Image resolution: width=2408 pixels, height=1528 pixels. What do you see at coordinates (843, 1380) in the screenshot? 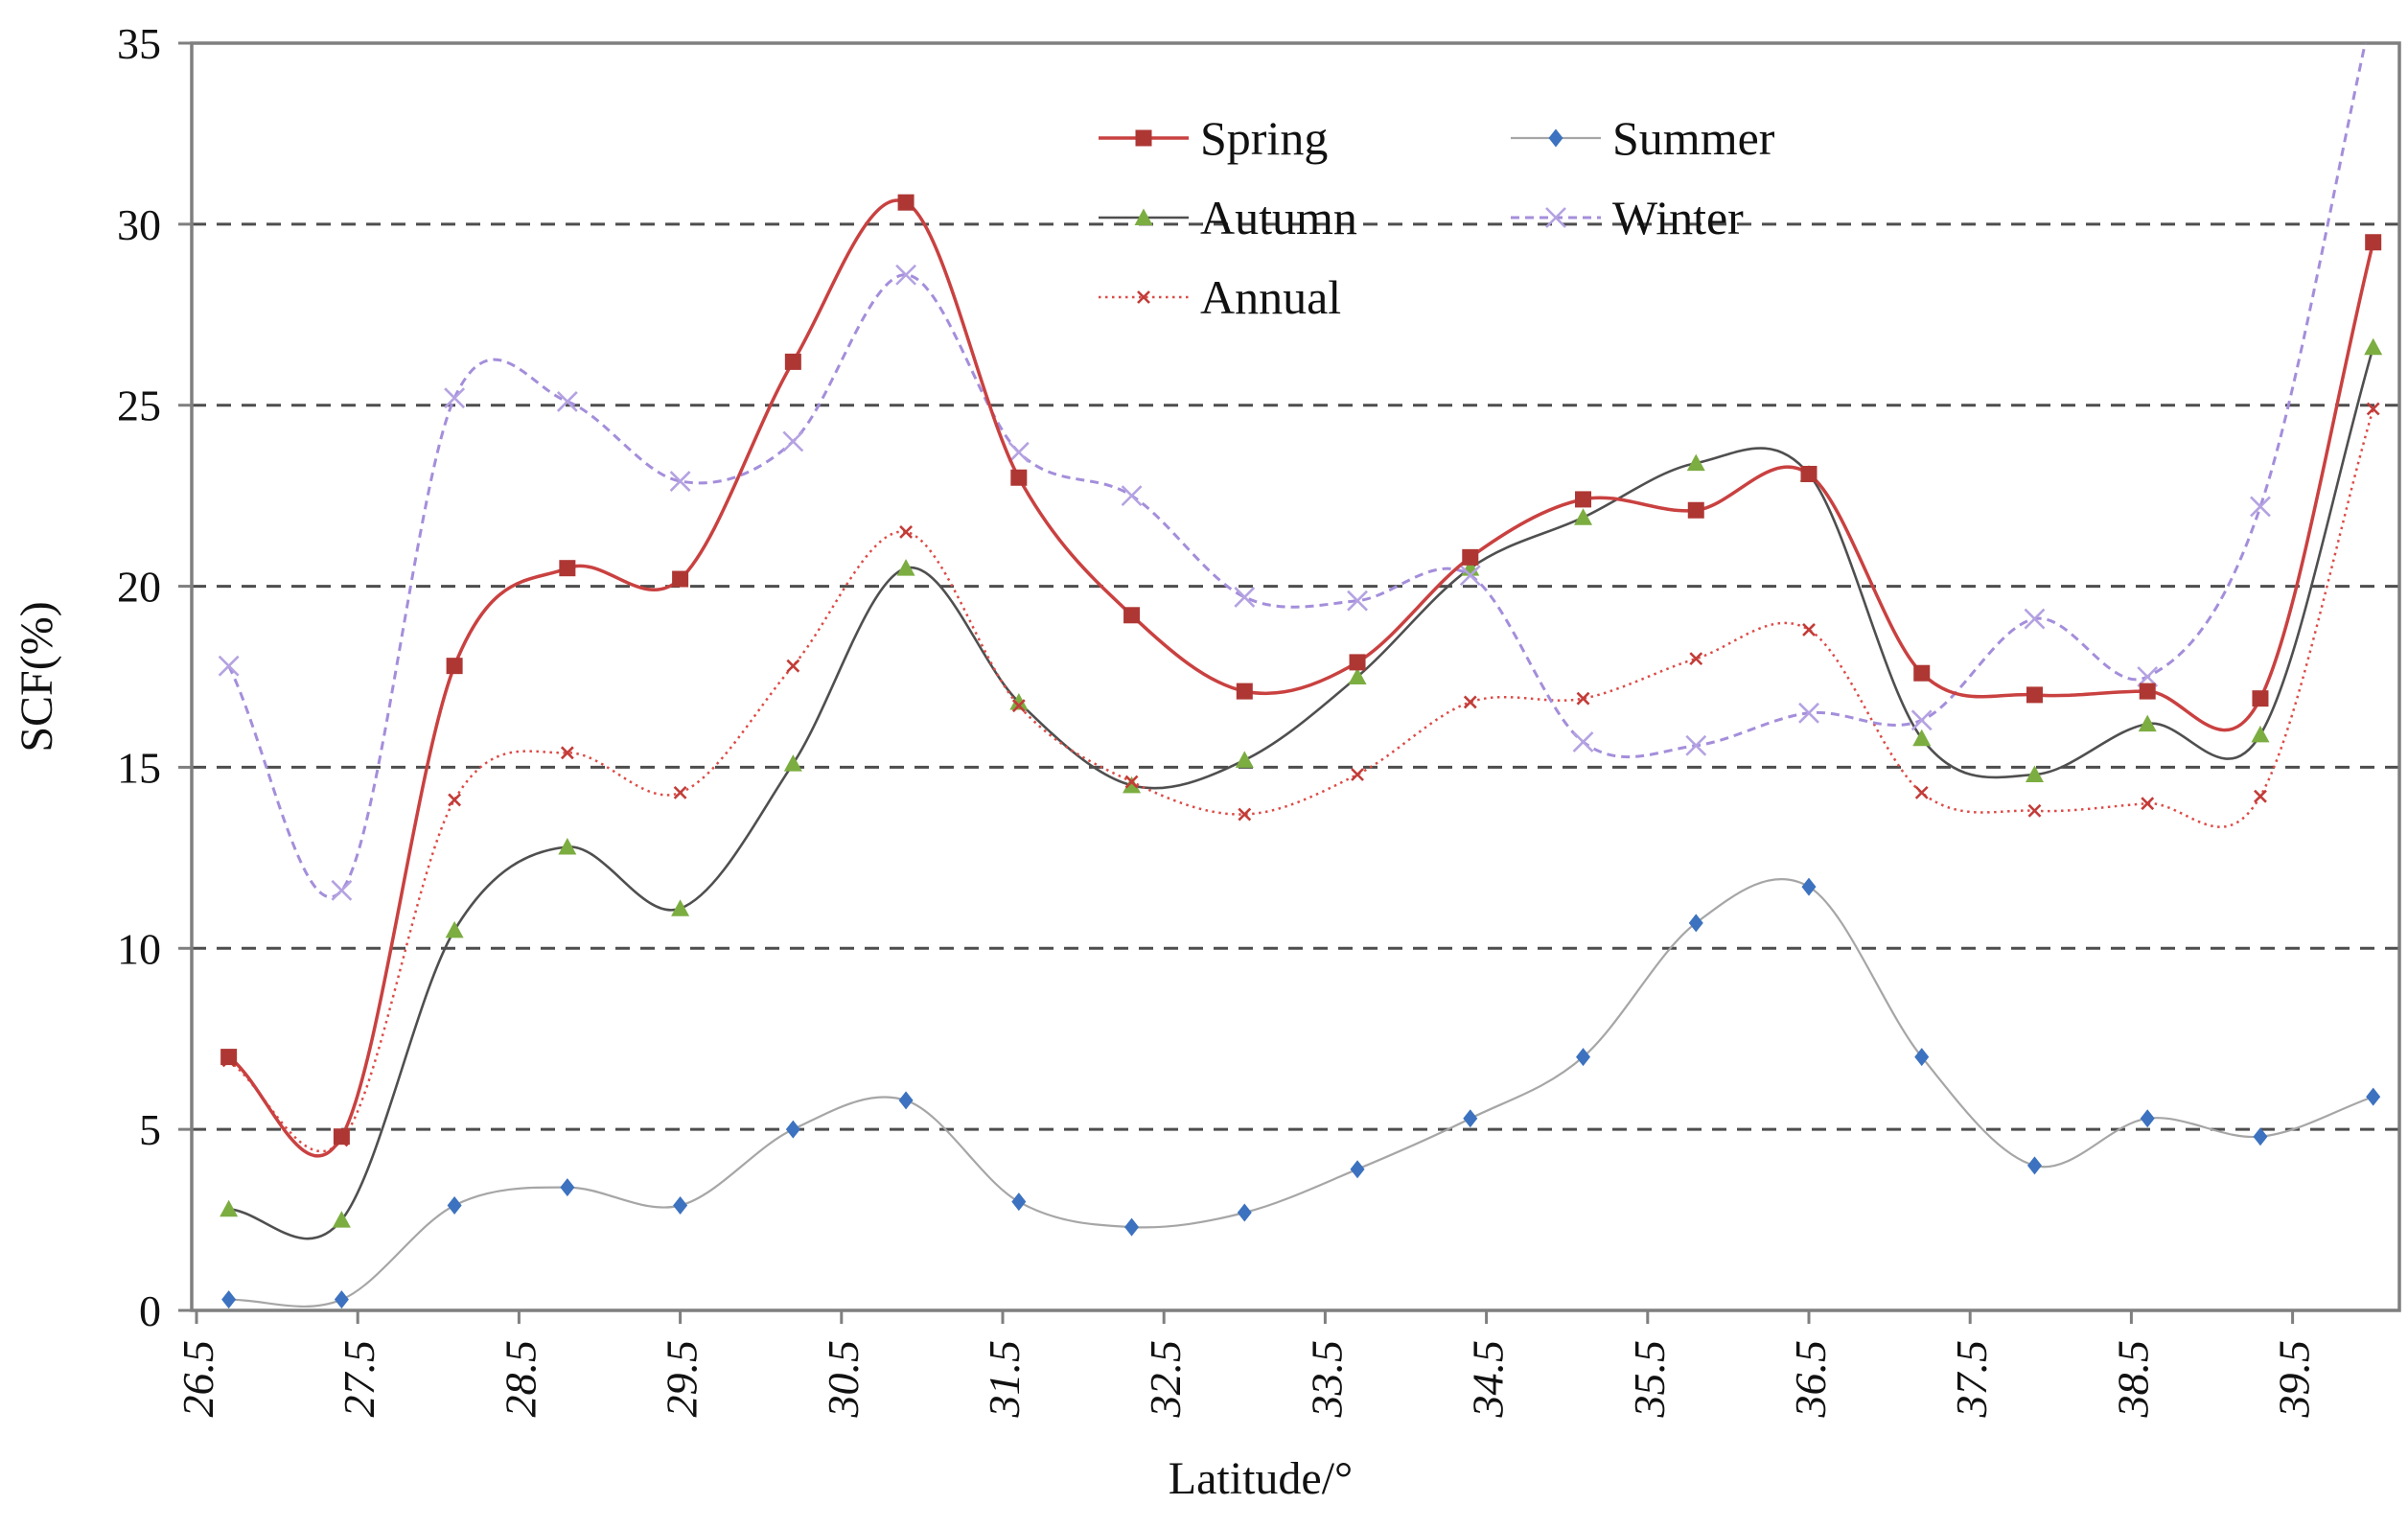
I see `x-tick-label: 30.5` at bounding box center [843, 1380].